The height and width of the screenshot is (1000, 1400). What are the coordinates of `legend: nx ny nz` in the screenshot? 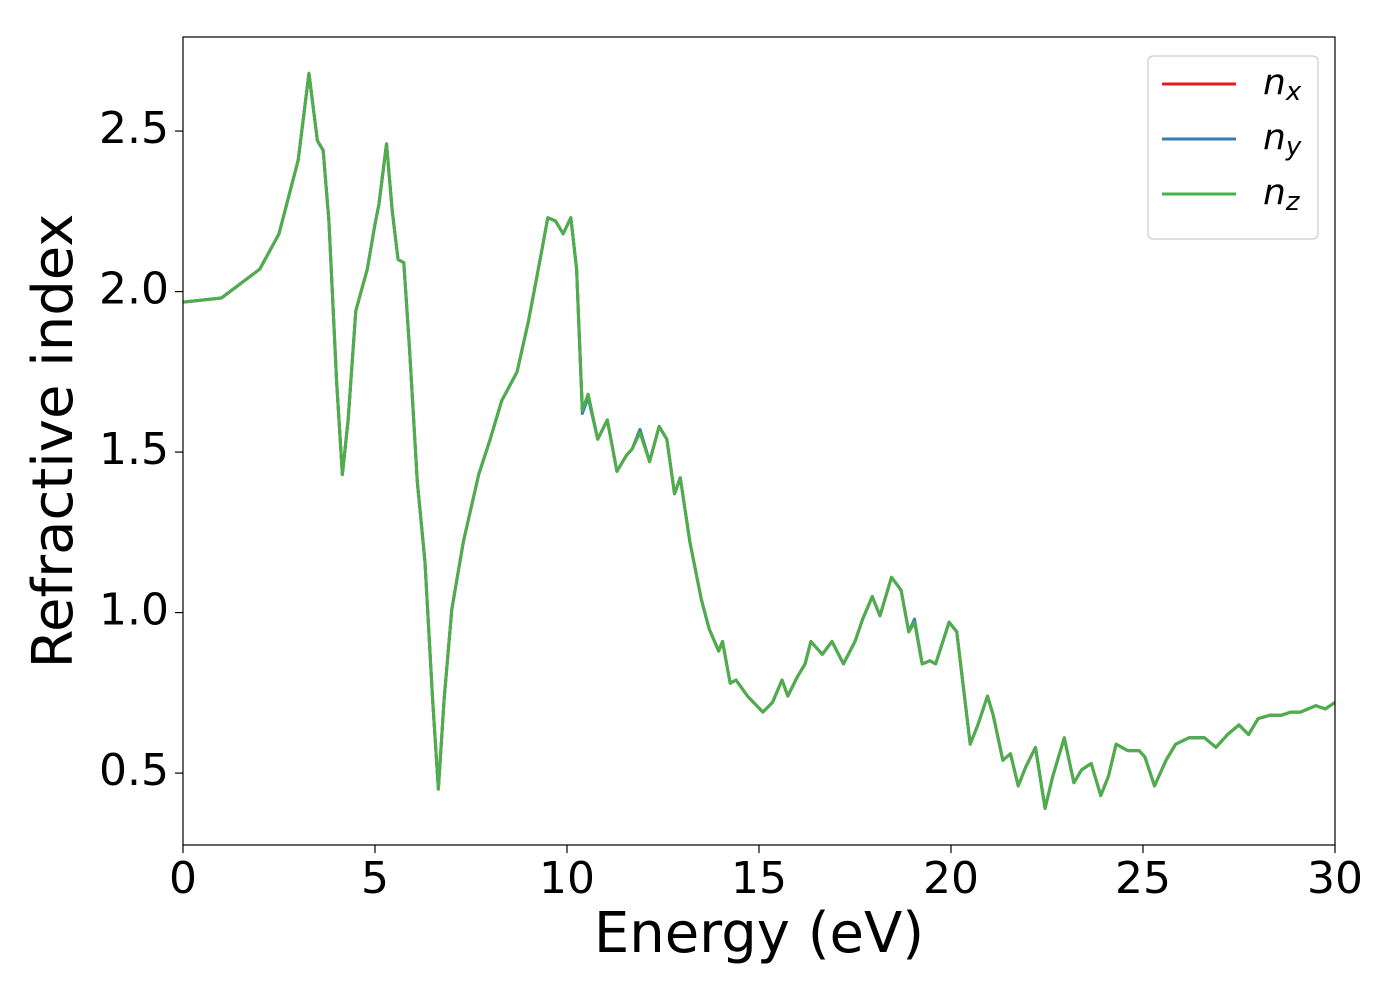 It's located at (1233, 147).